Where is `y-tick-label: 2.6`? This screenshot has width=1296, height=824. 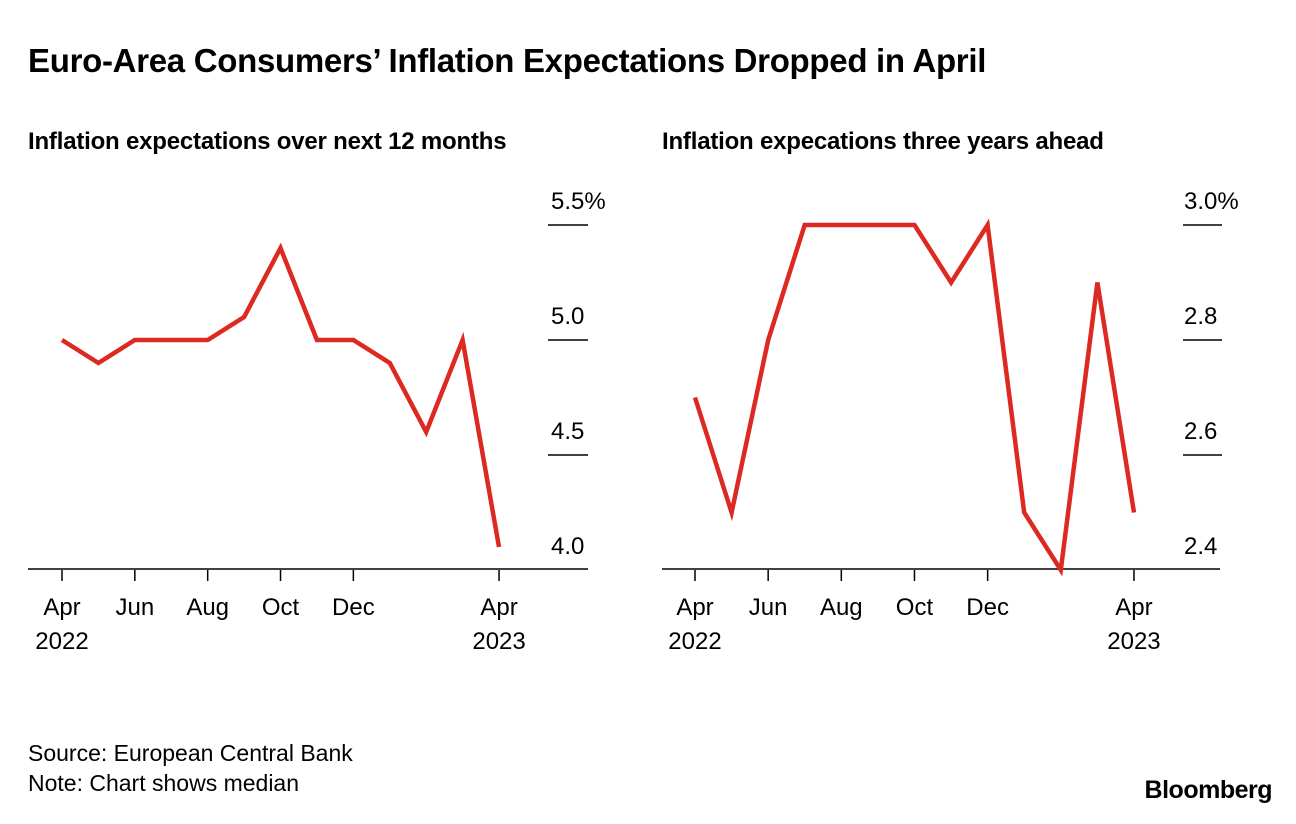
y-tick-label: 2.6 is located at coordinates (1200, 431).